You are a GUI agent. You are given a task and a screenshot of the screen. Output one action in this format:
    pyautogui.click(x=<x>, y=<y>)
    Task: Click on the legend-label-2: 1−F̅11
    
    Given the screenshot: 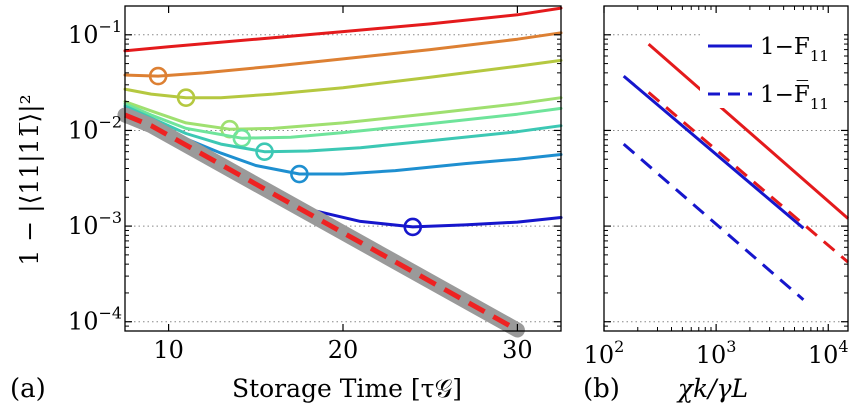 What is the action you would take?
    pyautogui.click(x=794, y=97)
    